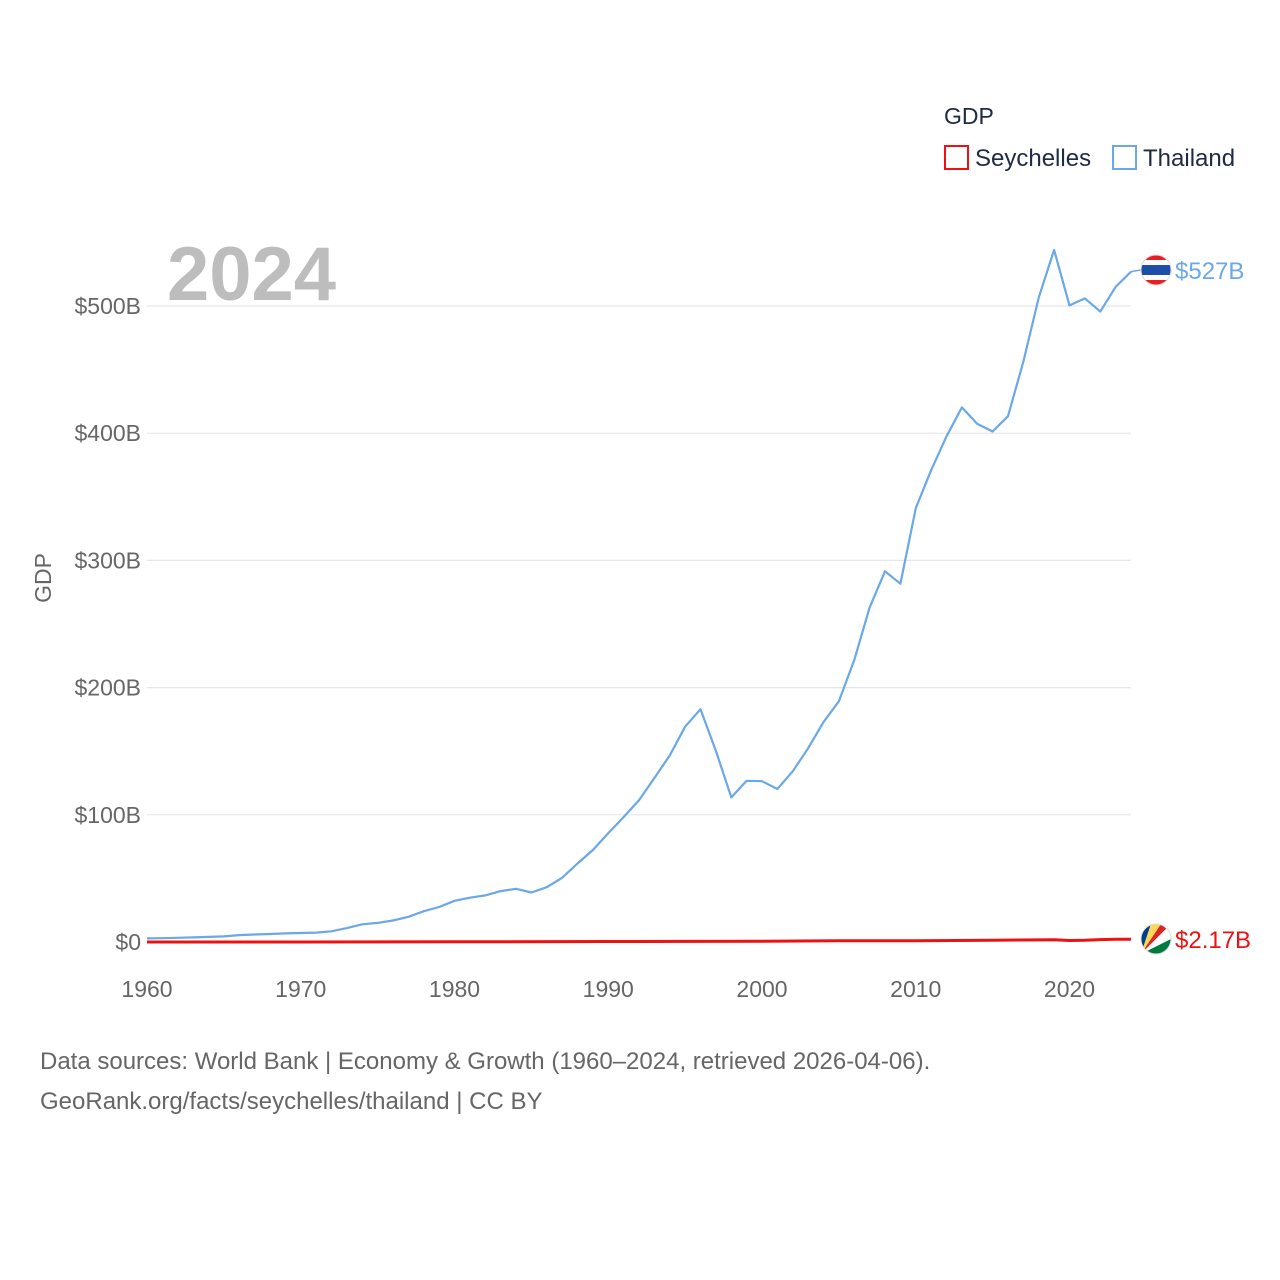 The height and width of the screenshot is (1280, 1280). Describe the element at coordinates (1213, 940) in the screenshot. I see `end-value-label-seychelles: $2.17B` at that location.